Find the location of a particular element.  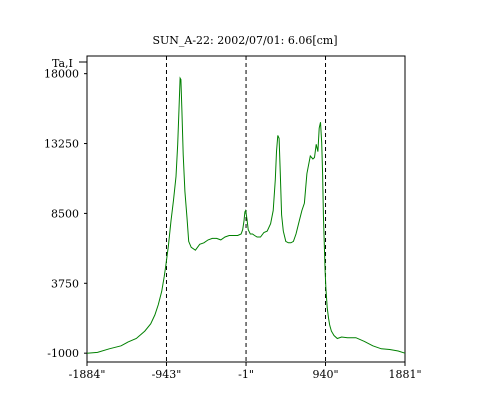

y-axis: -1000 3750 8500 13250 18000 is located at coordinates (65, 214).